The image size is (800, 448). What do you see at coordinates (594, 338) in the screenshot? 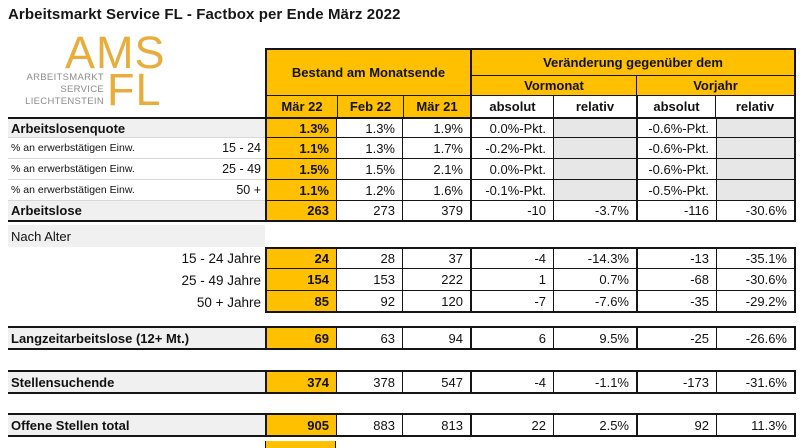
I see `value-cell: 9.5%` at bounding box center [594, 338].